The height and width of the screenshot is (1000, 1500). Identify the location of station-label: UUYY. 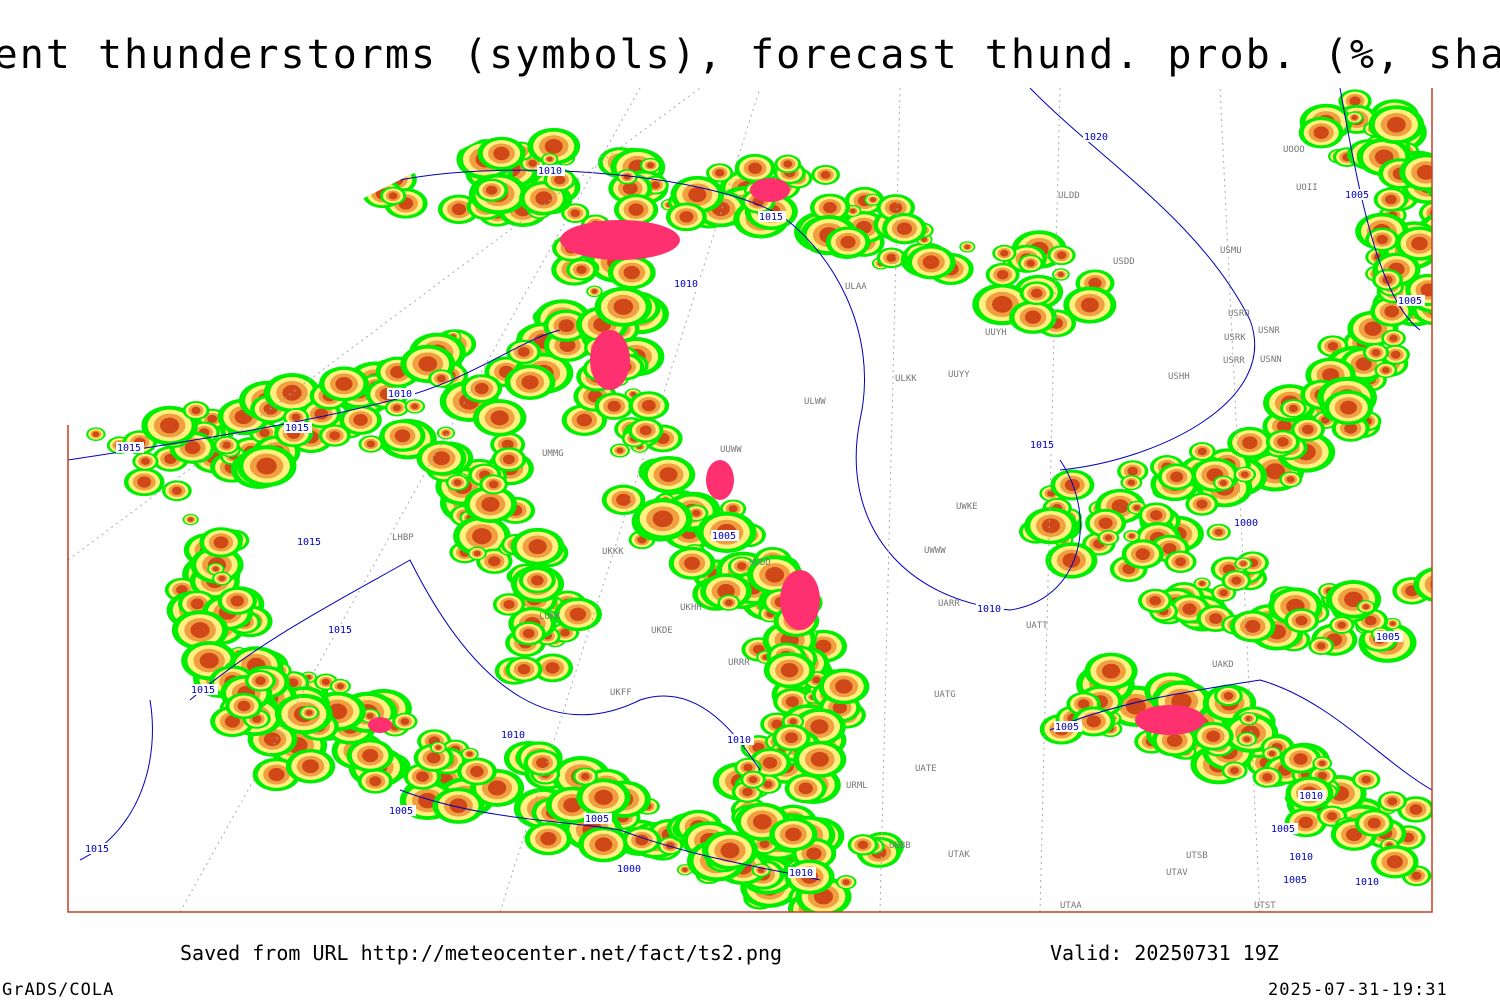
(959, 375).